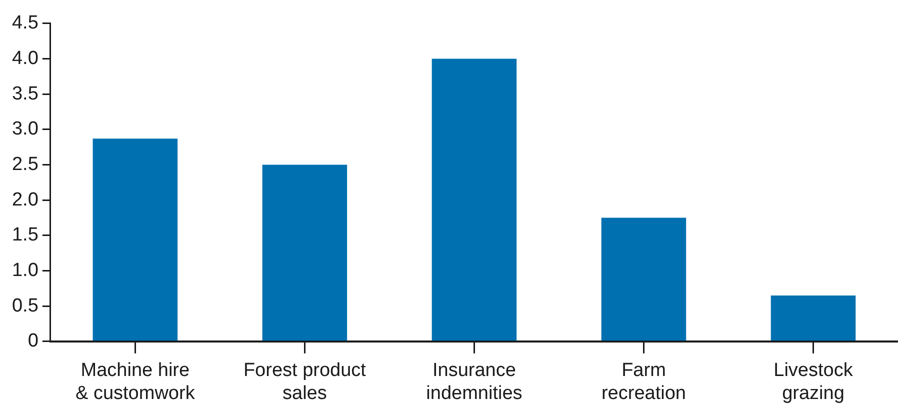 The width and height of the screenshot is (906, 419). I want to click on x-tick-label: Insurance indemnities, so click(474, 382).